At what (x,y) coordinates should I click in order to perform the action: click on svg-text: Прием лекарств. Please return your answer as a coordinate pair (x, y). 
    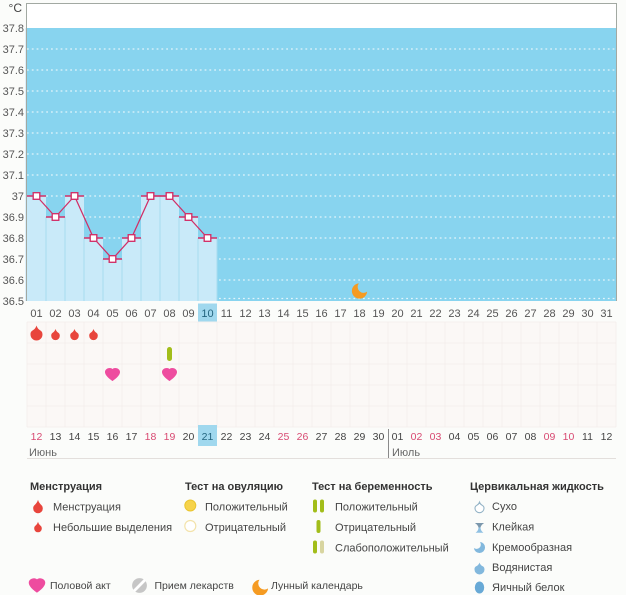
    Looking at the image, I should click on (195, 586).